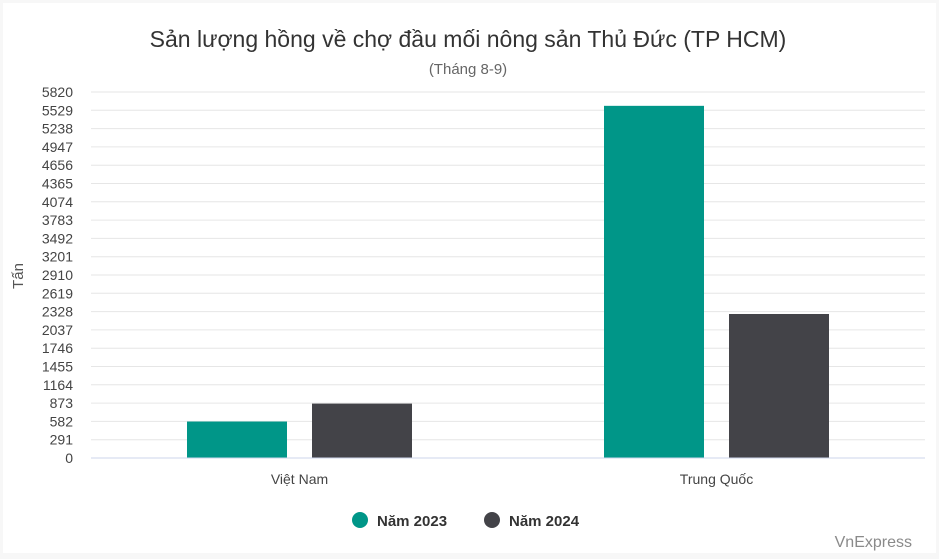  I want to click on x-tick-label: Việt Nam, so click(299, 479).